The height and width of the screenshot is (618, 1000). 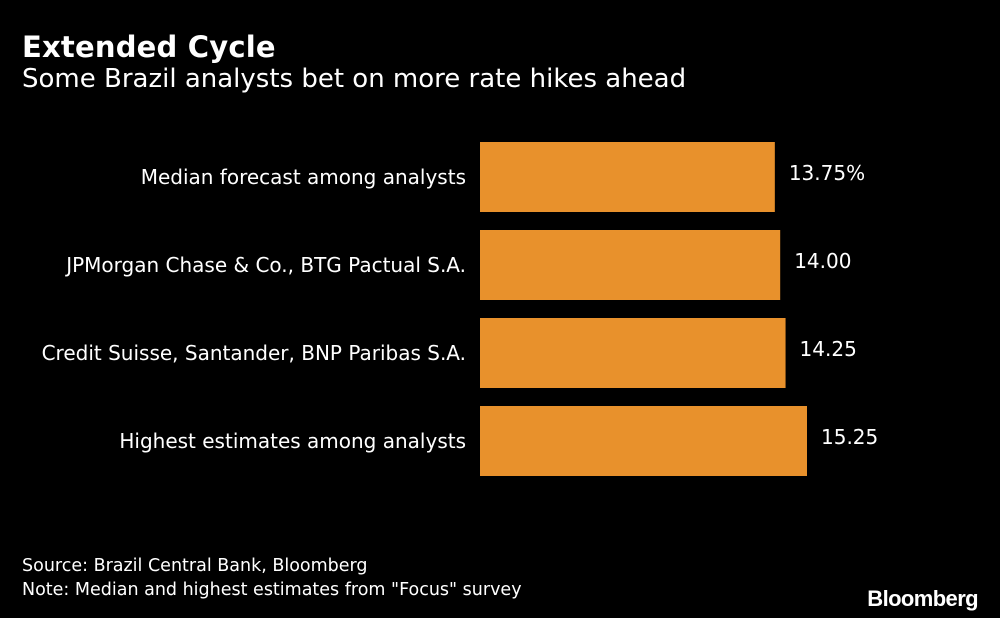 I want to click on category-label-2: JPMorgan Chase & Co., BTG Pactual S.A., so click(x=265, y=265).